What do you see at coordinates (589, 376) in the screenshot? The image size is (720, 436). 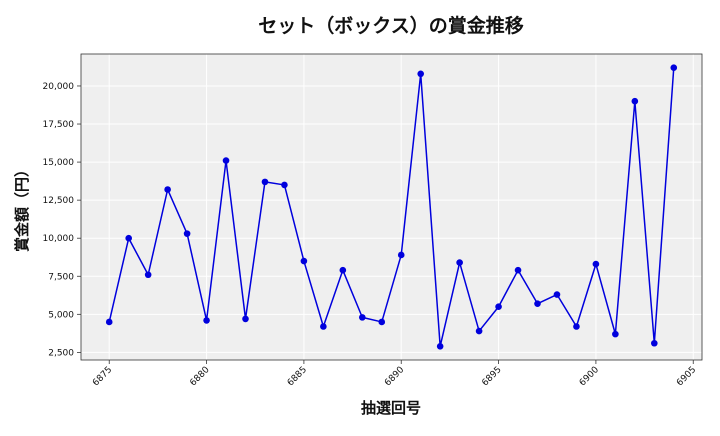 I see `x-tick-label: 6900` at bounding box center [589, 376].